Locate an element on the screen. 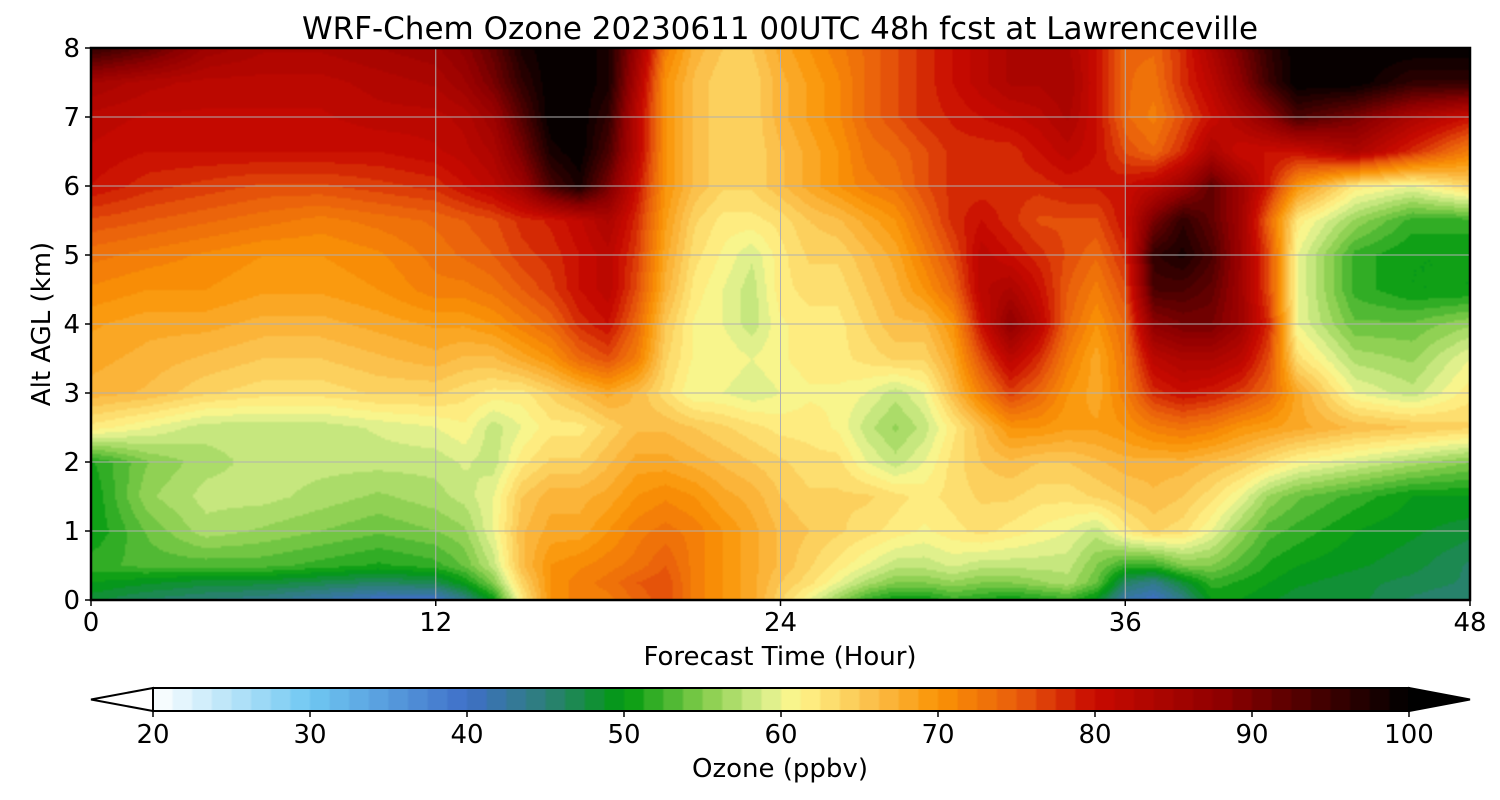  colorbar-tick-label: 50 is located at coordinates (623, 735).